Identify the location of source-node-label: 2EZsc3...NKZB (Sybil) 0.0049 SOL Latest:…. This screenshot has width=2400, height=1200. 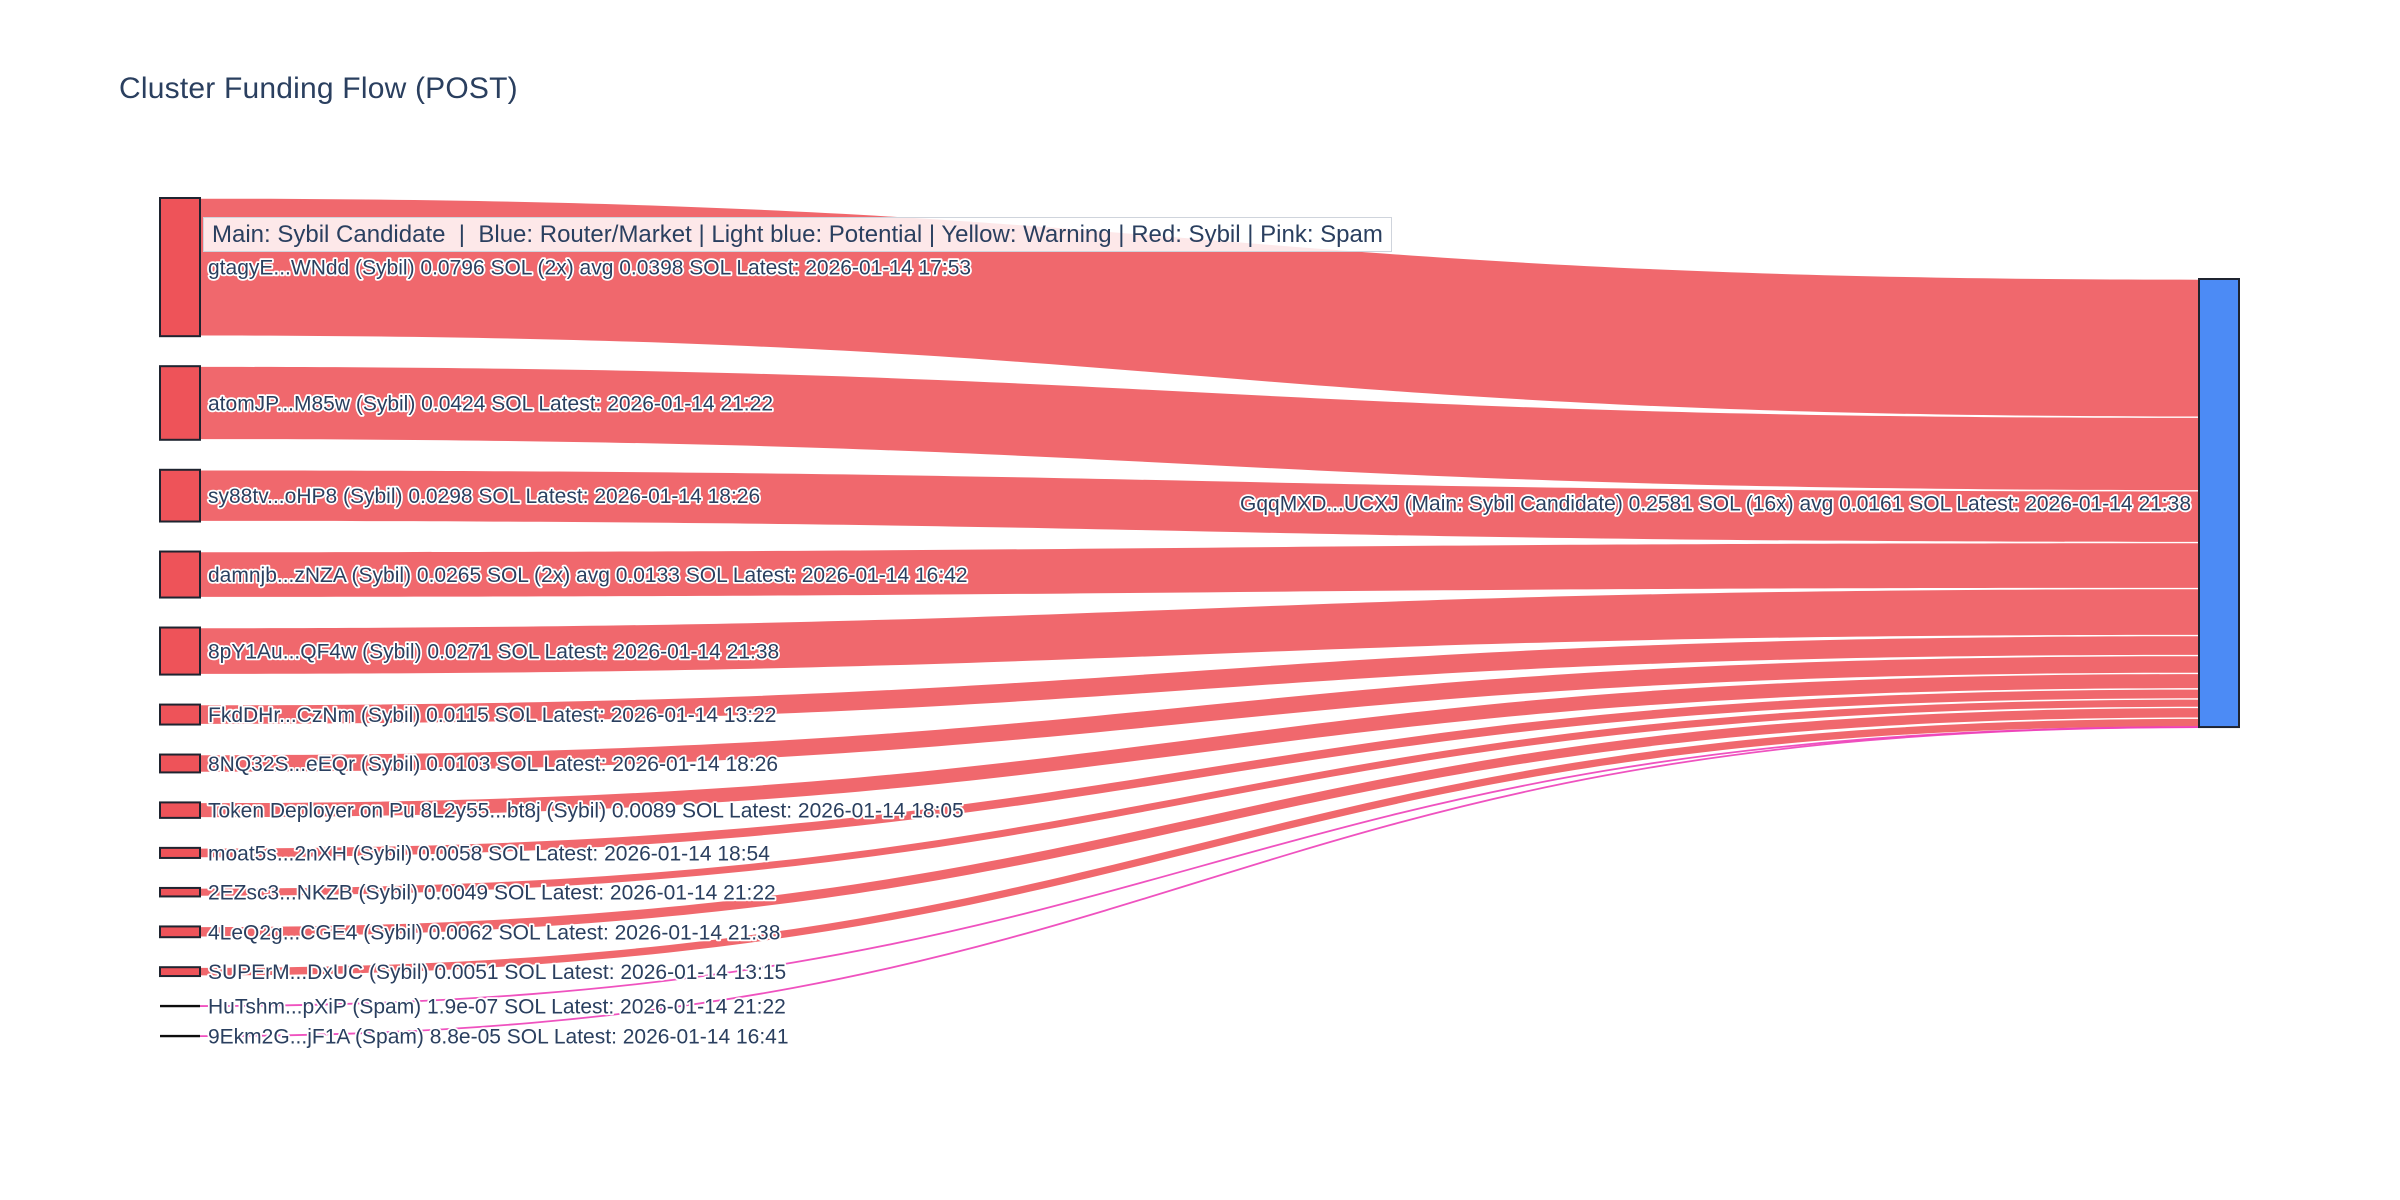
(492, 893).